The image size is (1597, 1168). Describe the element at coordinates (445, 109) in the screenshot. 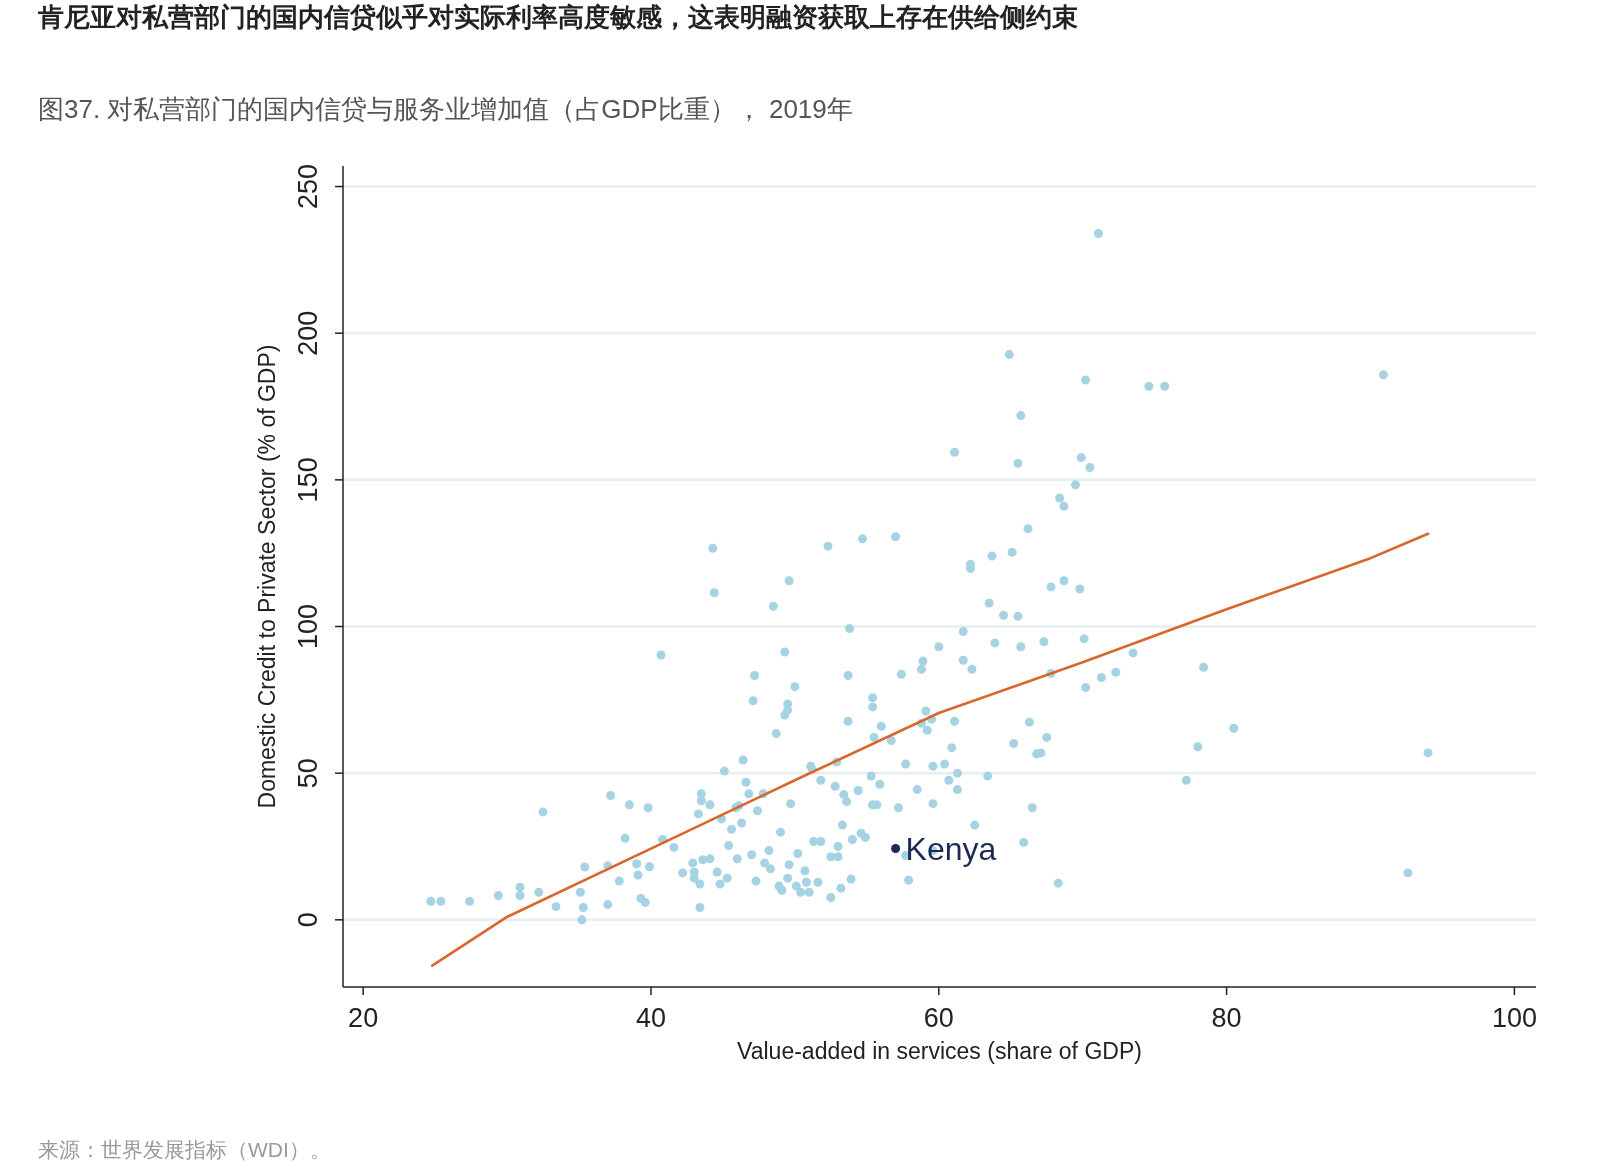

I see `chart-subtitle: 图37. 对私营部门的国内信贷与服务业增加值（占GDP比重）， 2019年` at that location.